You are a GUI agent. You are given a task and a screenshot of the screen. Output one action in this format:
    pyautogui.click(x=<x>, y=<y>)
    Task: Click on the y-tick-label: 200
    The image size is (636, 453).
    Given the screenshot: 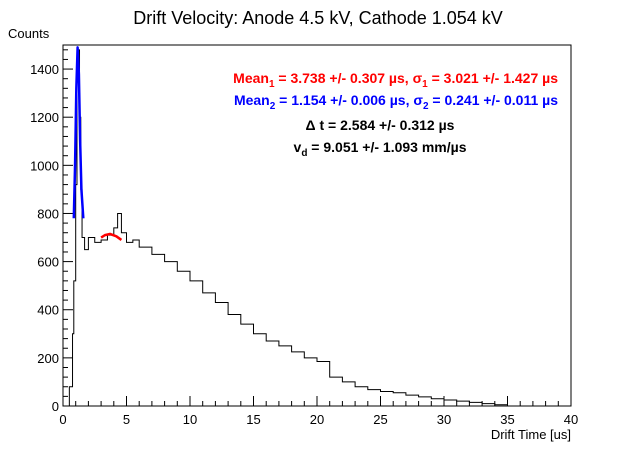 What is the action you would take?
    pyautogui.click(x=48, y=358)
    